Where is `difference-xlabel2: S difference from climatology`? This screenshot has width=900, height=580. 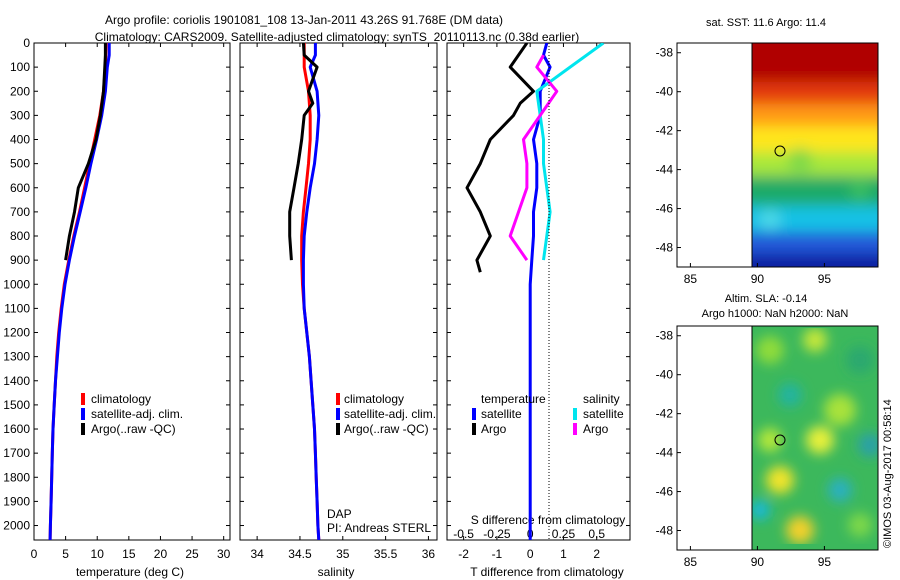
difference-xlabel2: S difference from climatology is located at coordinates (548, 520).